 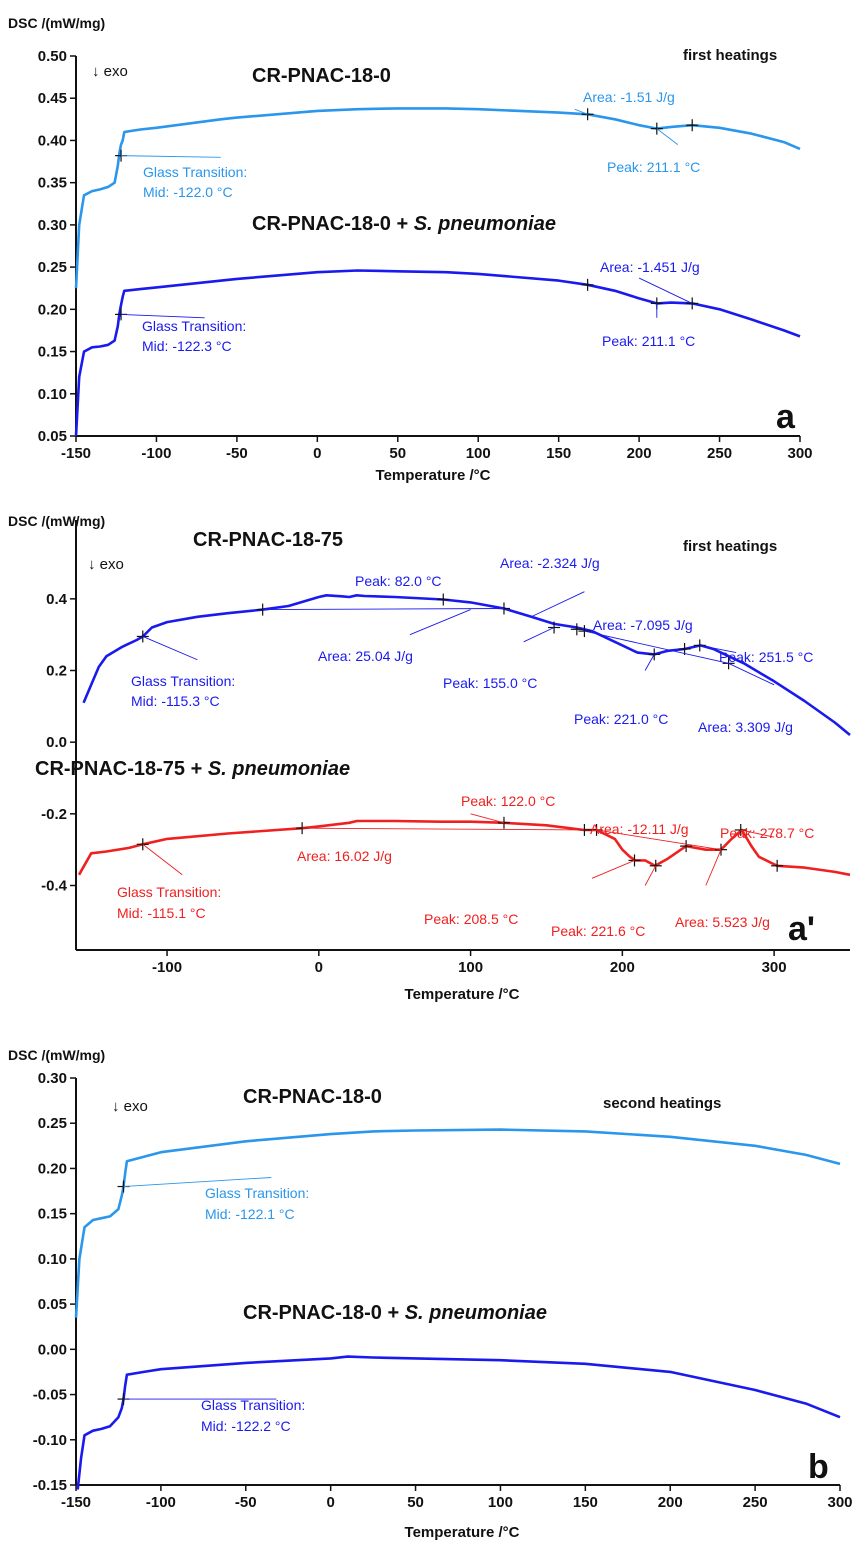 What do you see at coordinates (722, 922) in the screenshot?
I see `panel-a-prime-label-18: Area: 5.523 J/g` at bounding box center [722, 922].